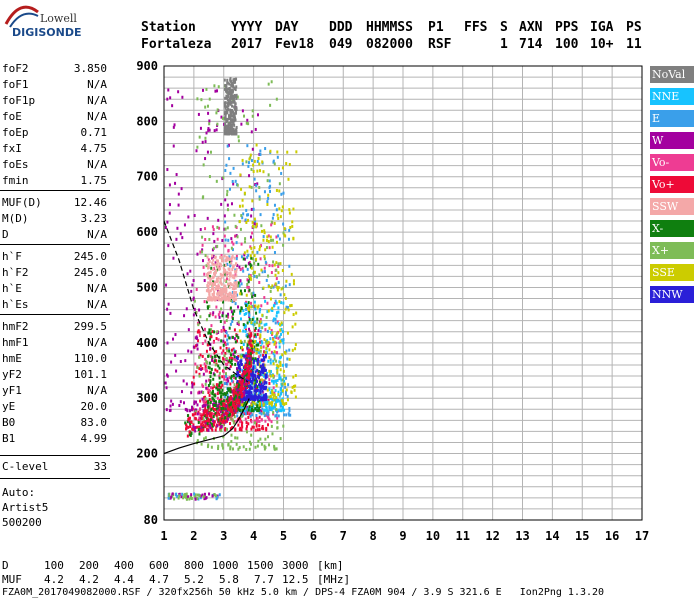  I want to click on logo-text-lowell: Lowell, so click(58, 18).